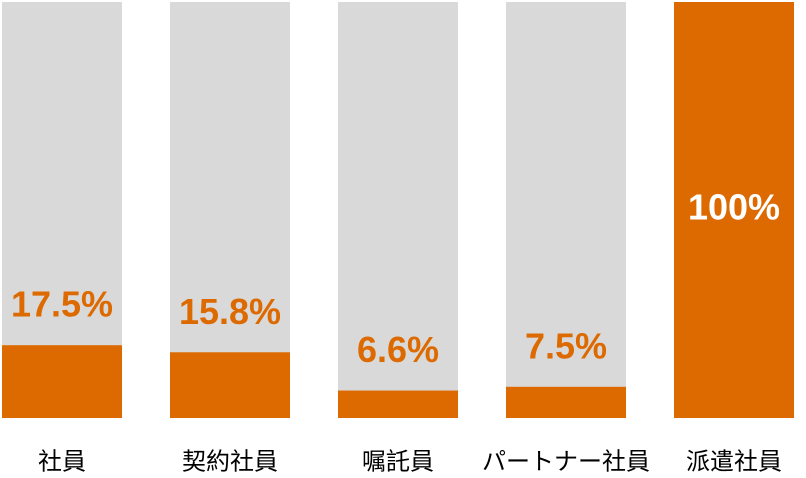 This screenshot has height=478, width=806. Describe the element at coordinates (566, 345) in the screenshot. I see `value-label: 7.5%` at that location.